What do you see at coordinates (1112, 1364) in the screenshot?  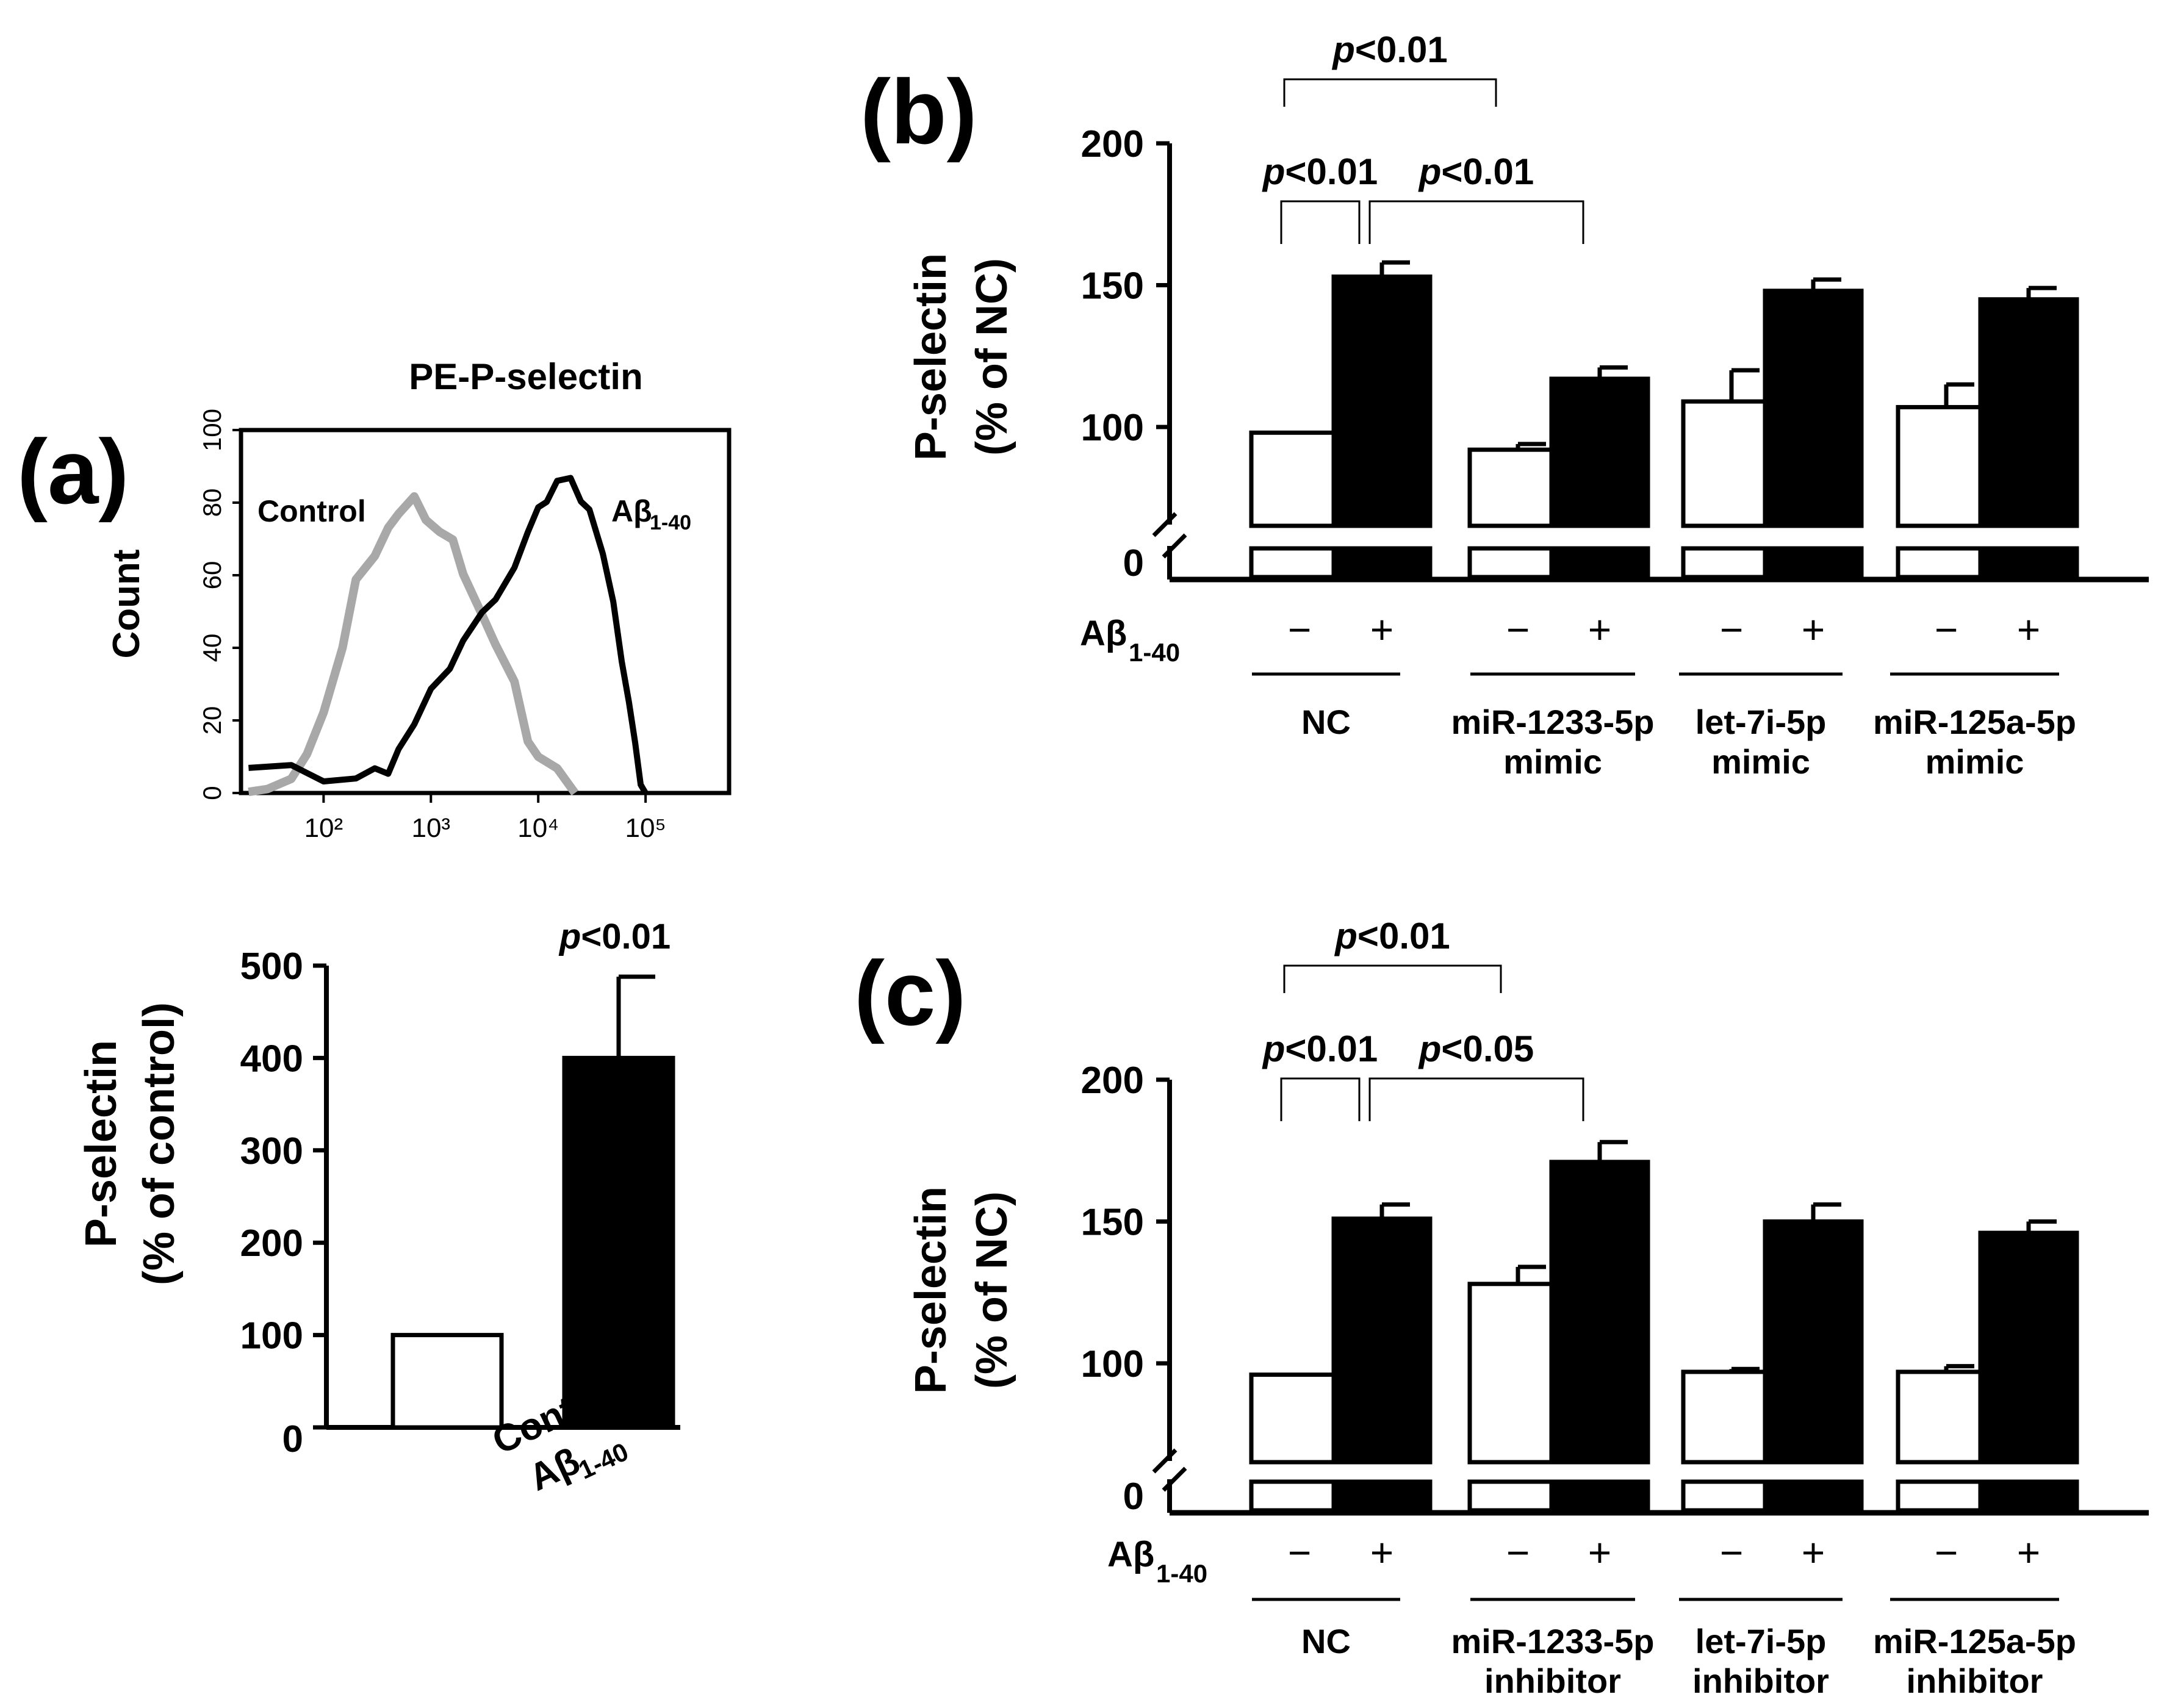 I see `panel-c-y-tick-label: 100` at bounding box center [1112, 1364].